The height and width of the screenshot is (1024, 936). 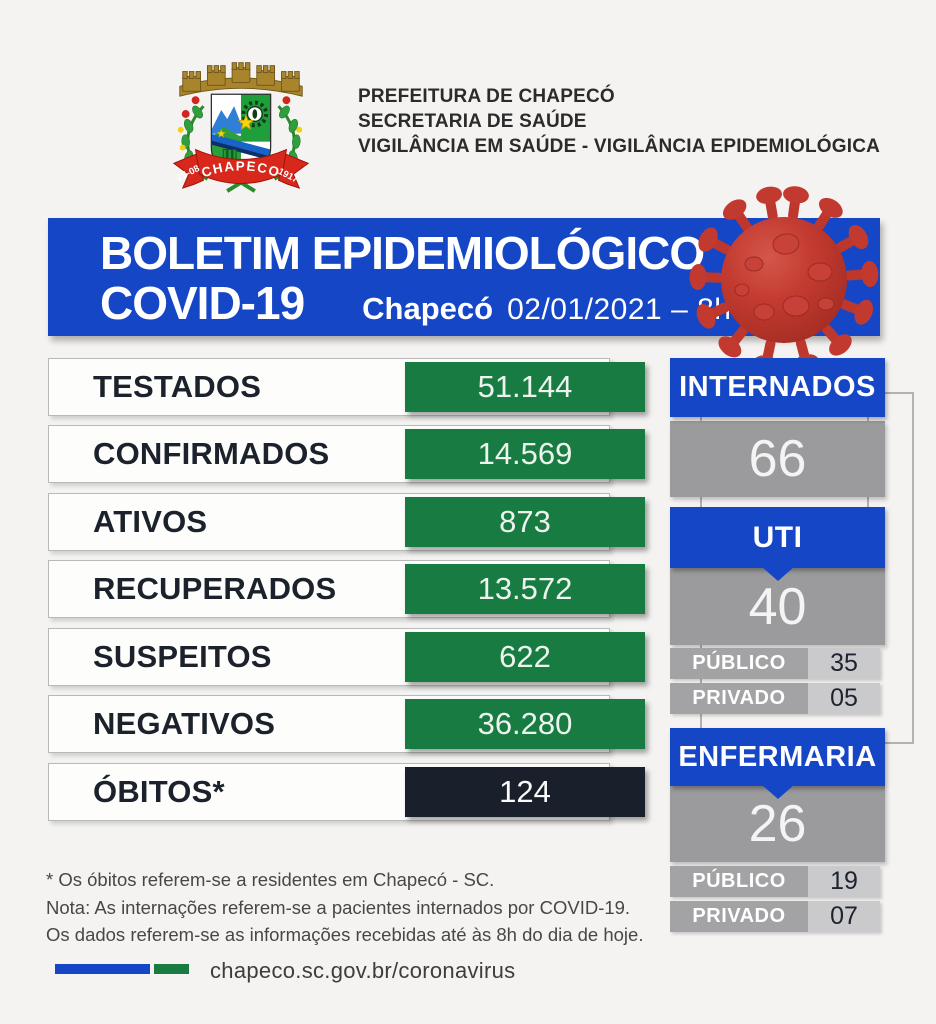 I want to click on stat-label: CONFIRMADOS, so click(x=211, y=453).